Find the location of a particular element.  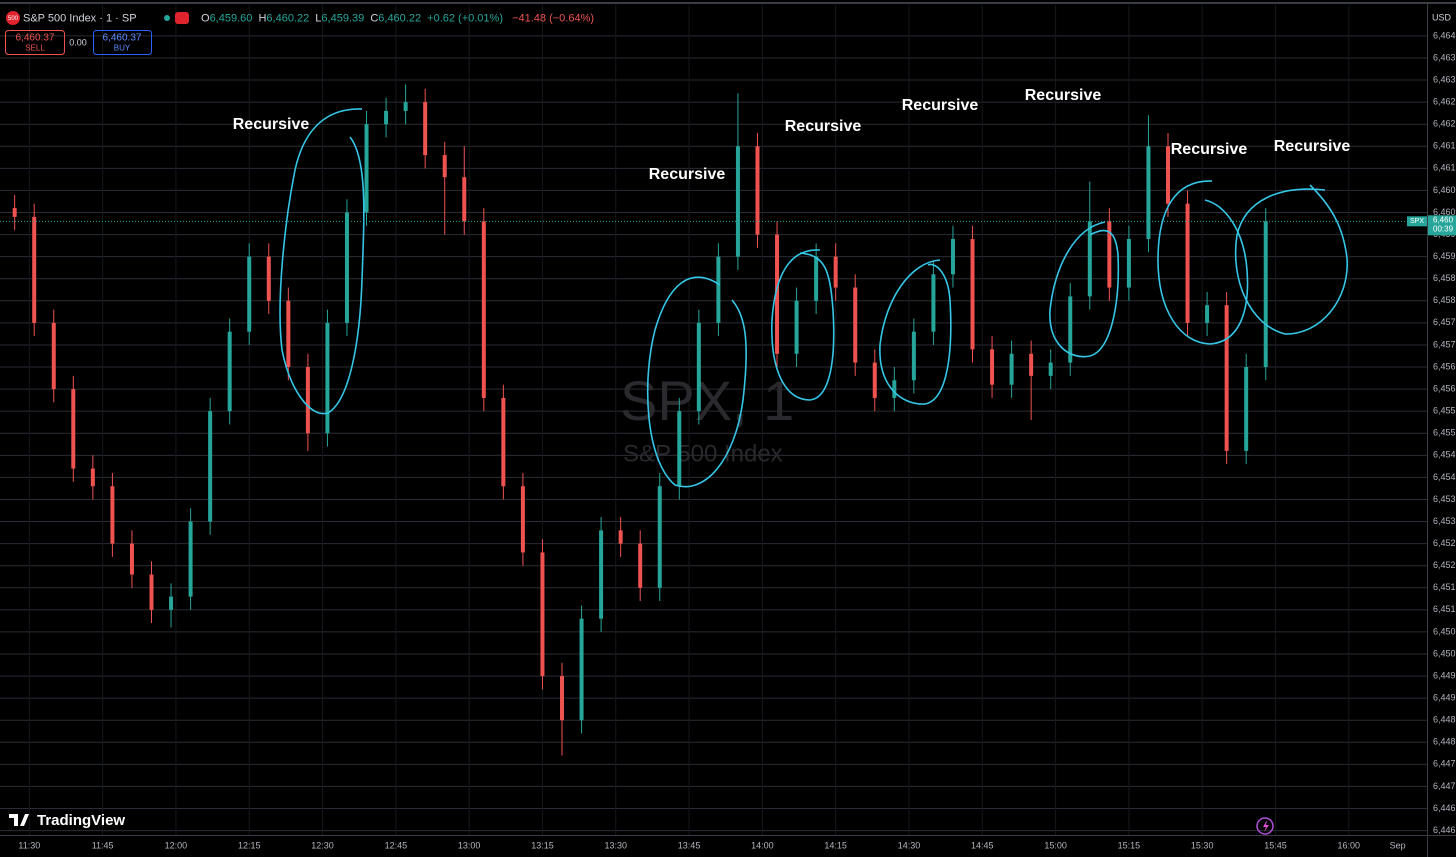

x-tick-label: 15:30 is located at coordinates (1202, 845).